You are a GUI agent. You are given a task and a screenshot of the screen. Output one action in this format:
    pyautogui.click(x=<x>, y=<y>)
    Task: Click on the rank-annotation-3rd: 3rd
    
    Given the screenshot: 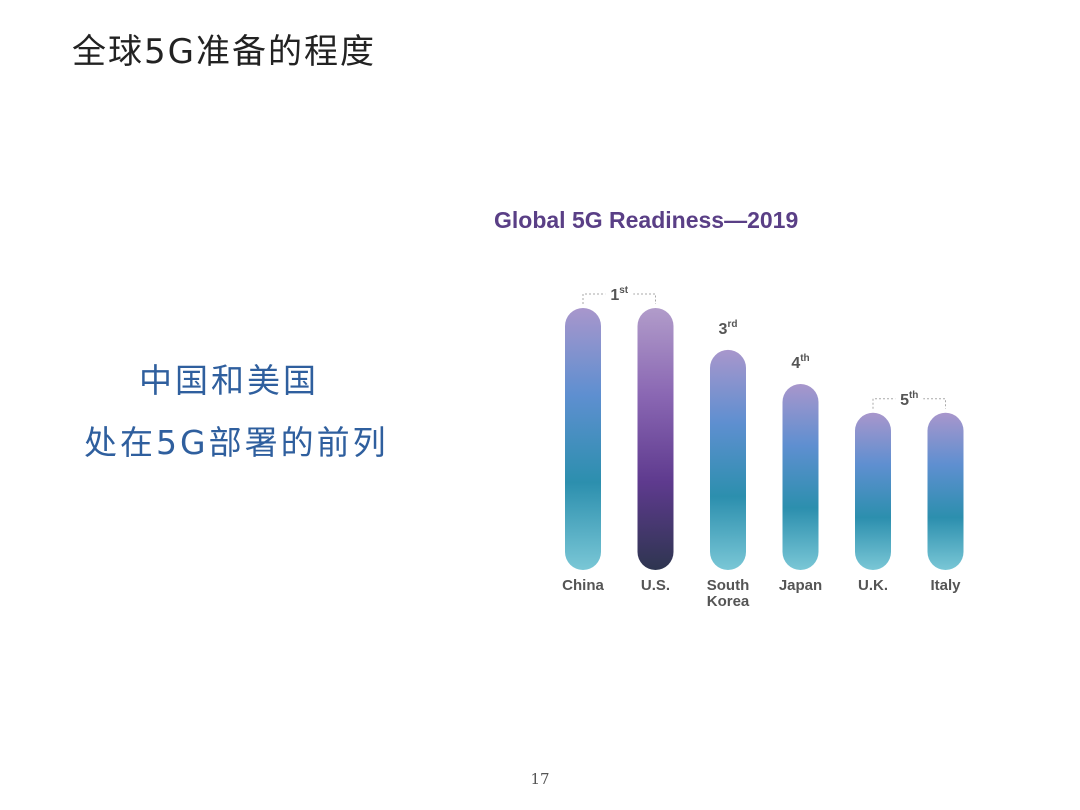 What is the action you would take?
    pyautogui.click(x=728, y=328)
    